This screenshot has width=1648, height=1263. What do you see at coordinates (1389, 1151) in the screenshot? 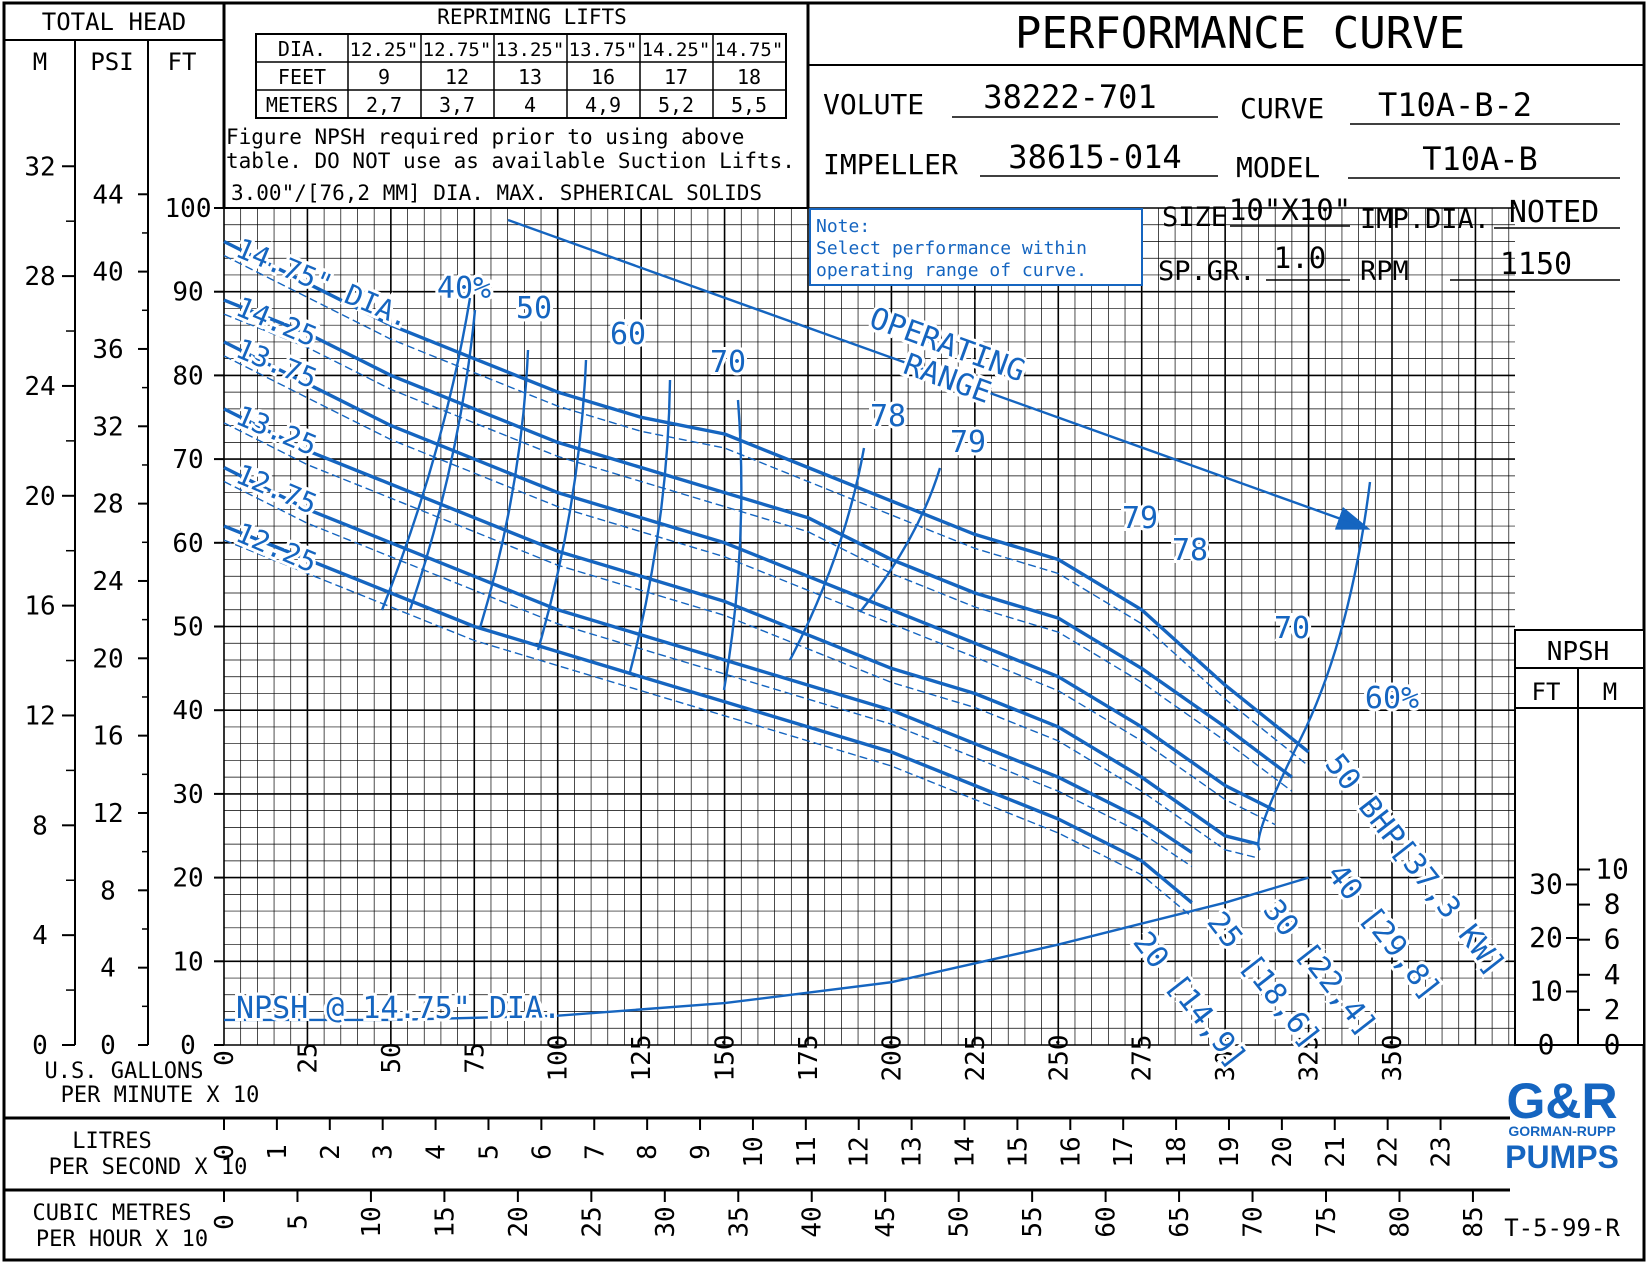
I see `lps-tick-label: 22` at bounding box center [1389, 1151].